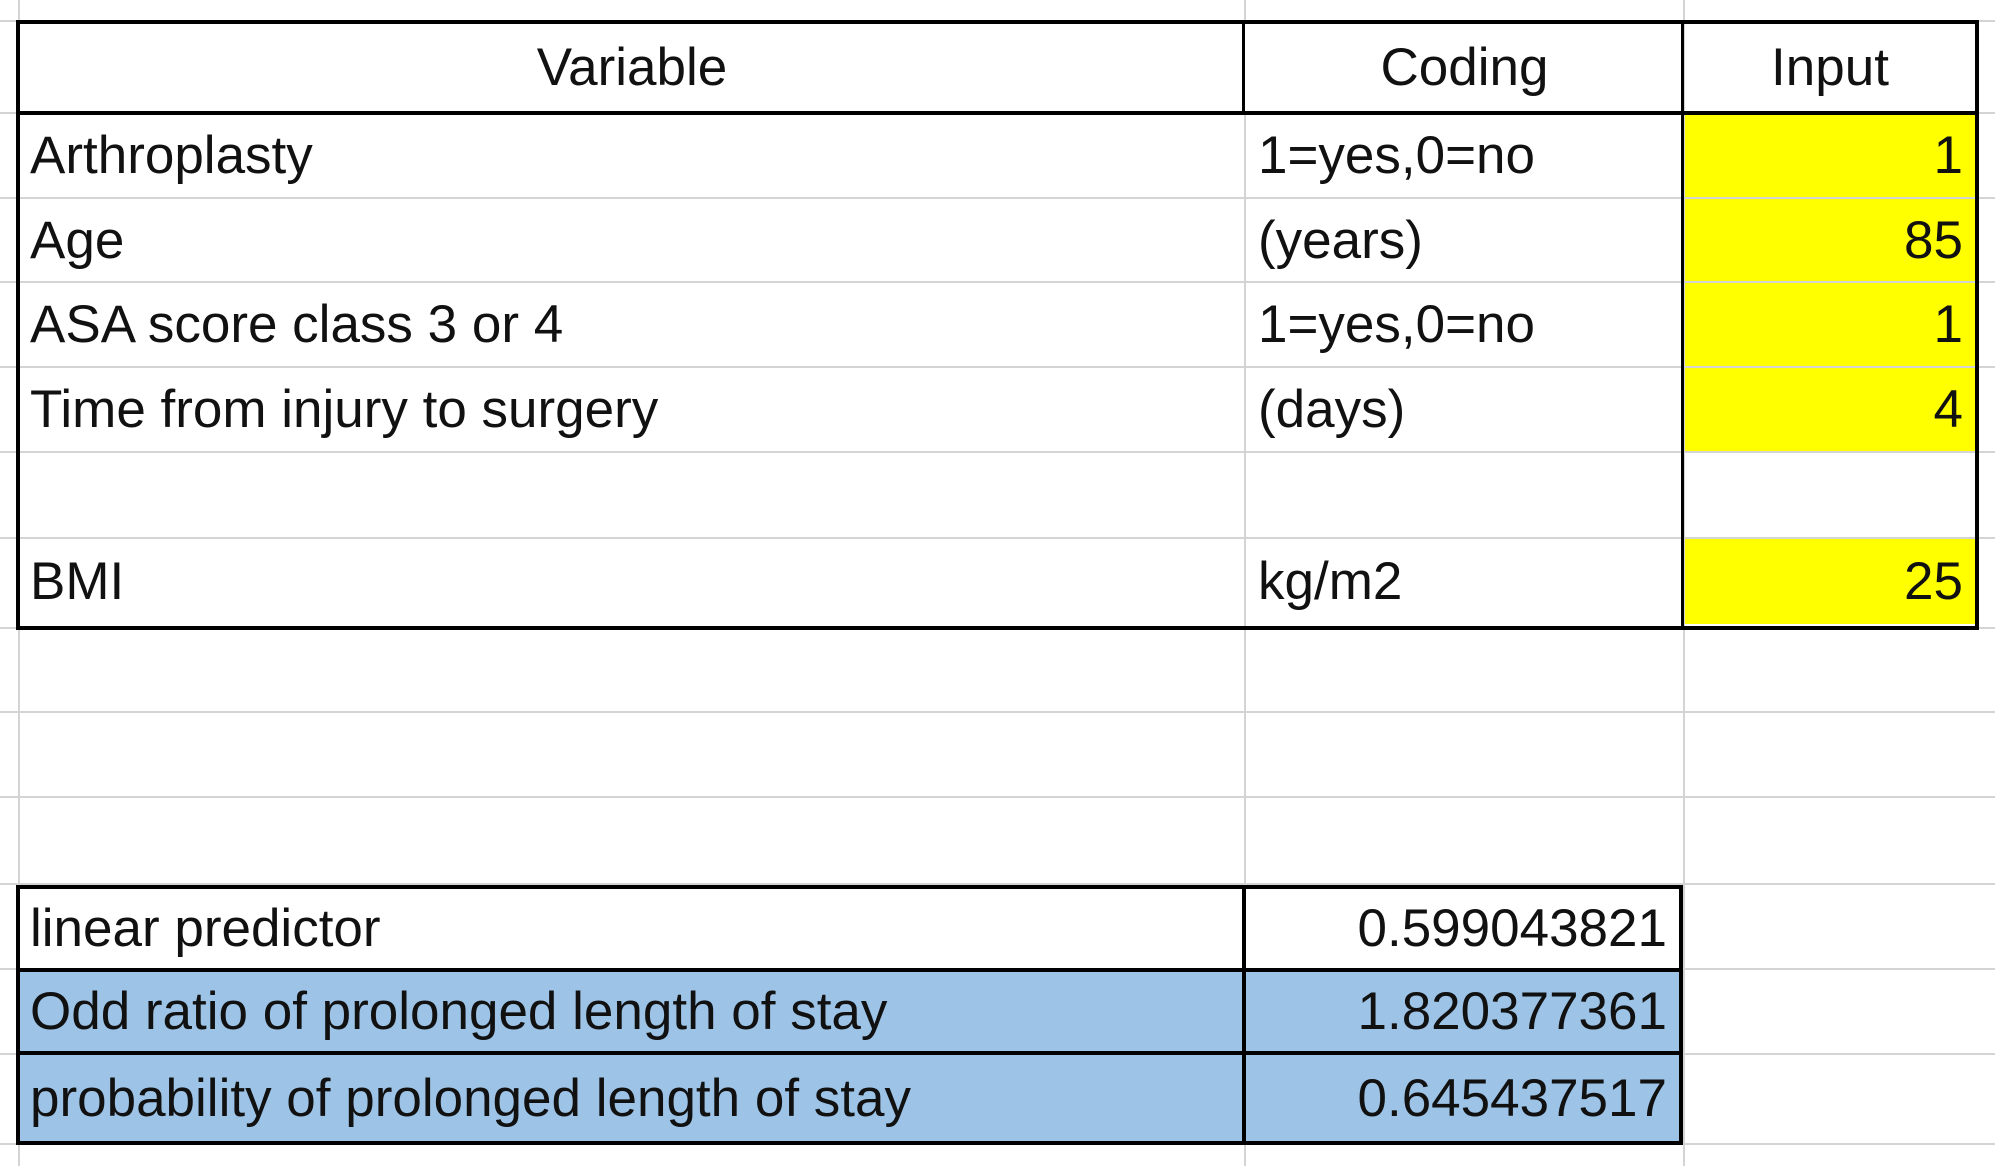 Image resolution: width=1995 pixels, height=1166 pixels. What do you see at coordinates (1330, 581) in the screenshot?
I see `coding-cell: kg/m2` at bounding box center [1330, 581].